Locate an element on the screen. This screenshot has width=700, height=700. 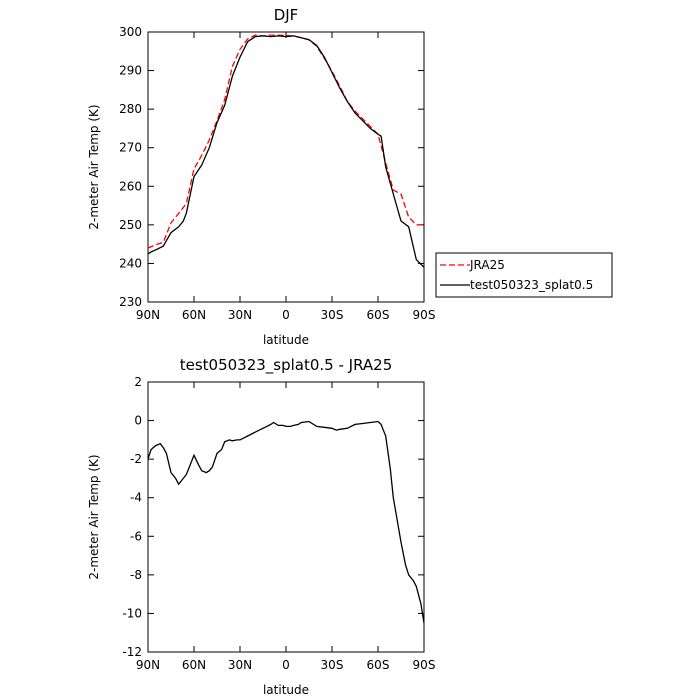
legend-box is located at coordinates (524, 275).